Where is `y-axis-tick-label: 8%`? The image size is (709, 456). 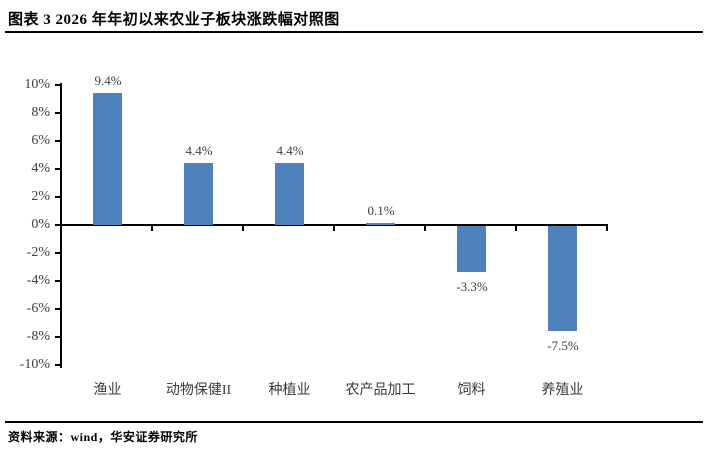
y-axis-tick-label: 8% is located at coordinates (40, 112).